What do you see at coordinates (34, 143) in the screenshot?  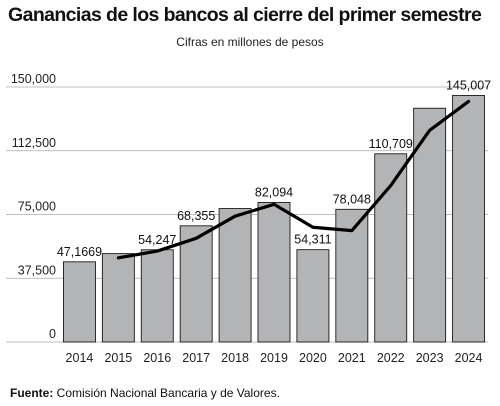 I see `y-tick-label: 112,500` at bounding box center [34, 143].